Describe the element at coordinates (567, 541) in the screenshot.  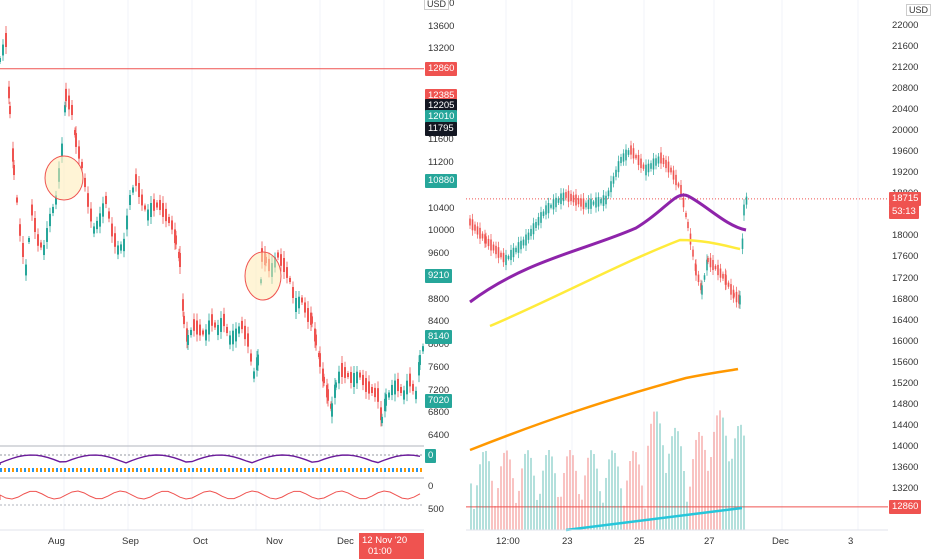
I see `right-time-tick: 23` at that location.